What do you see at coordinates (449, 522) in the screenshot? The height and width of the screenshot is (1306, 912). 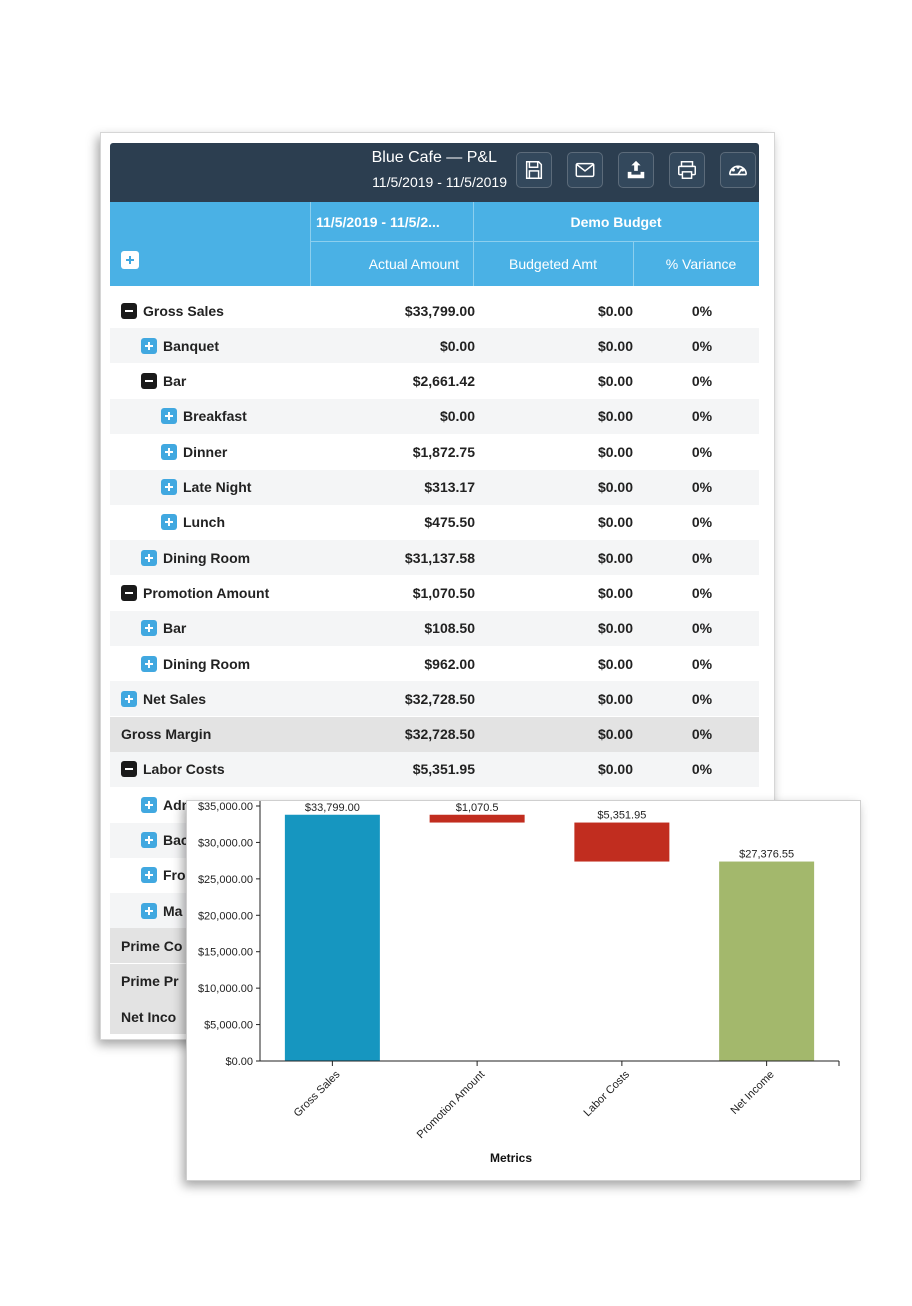 I see `actual-amount-cell: $475.50` at bounding box center [449, 522].